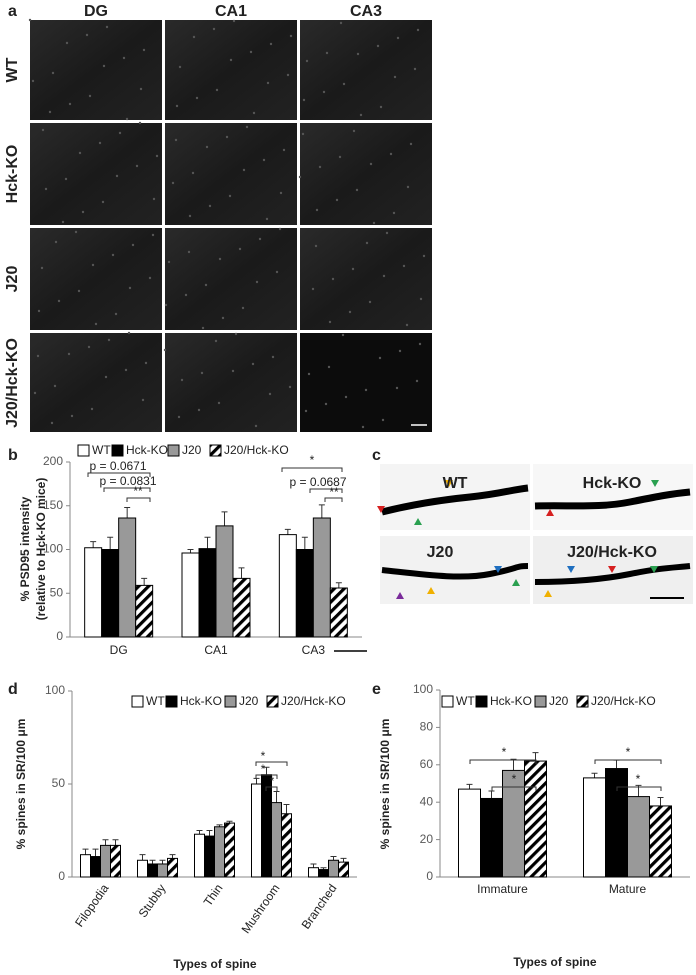 The width and height of the screenshot is (696, 975). Describe the element at coordinates (41, 549) in the screenshot. I see `y-axis-label: (relative to Hck-KO mice)` at that location.